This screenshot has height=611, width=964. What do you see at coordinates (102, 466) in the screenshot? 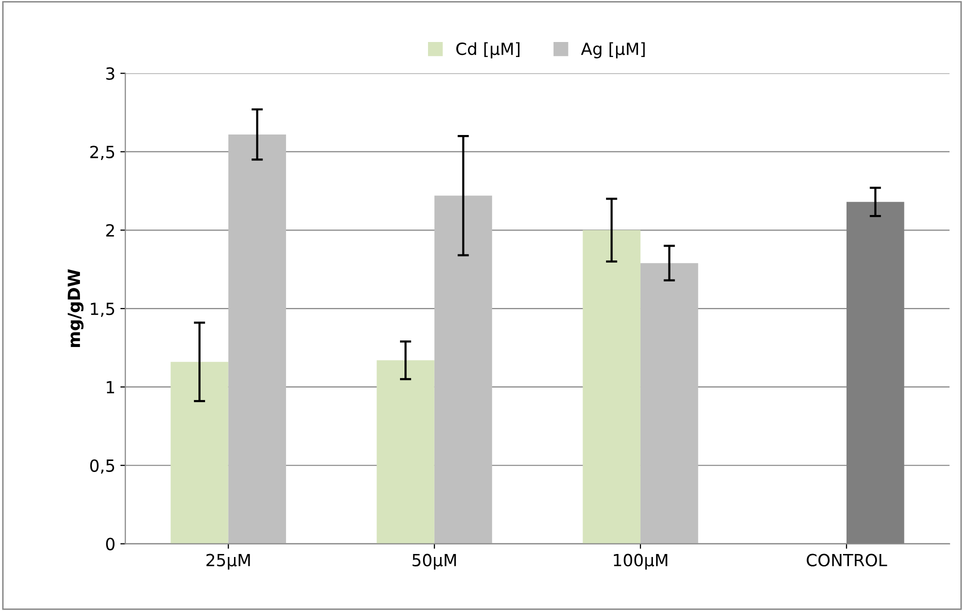
I see `y-tick-label: 0,5` at bounding box center [102, 466].